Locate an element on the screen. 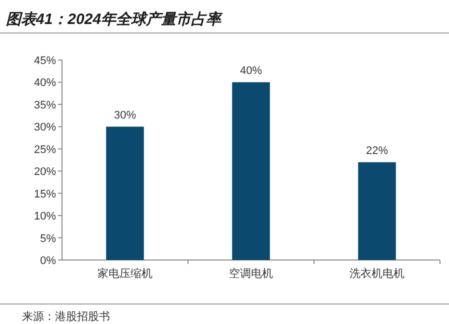  y-tick-label: 20% is located at coordinates (45, 172).